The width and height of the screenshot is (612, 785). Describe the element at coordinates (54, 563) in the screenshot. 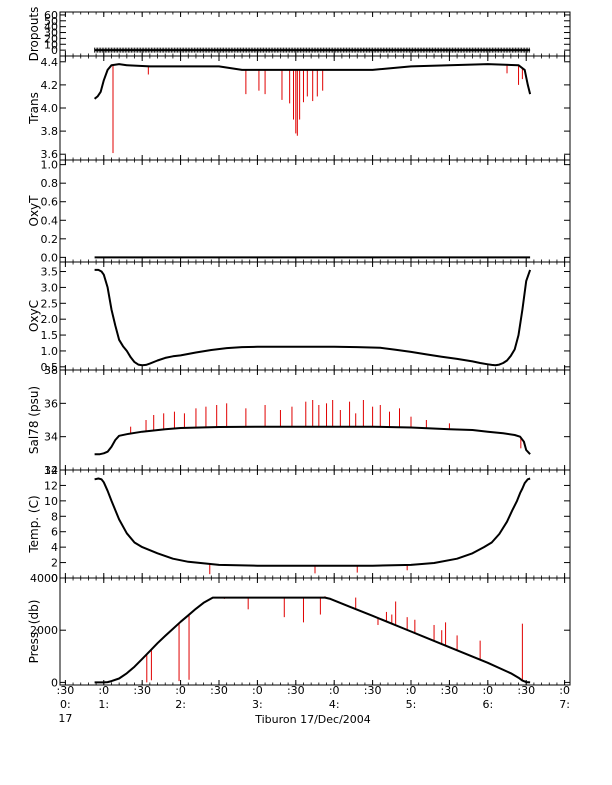

I see `y-tick-label: 2` at that location.